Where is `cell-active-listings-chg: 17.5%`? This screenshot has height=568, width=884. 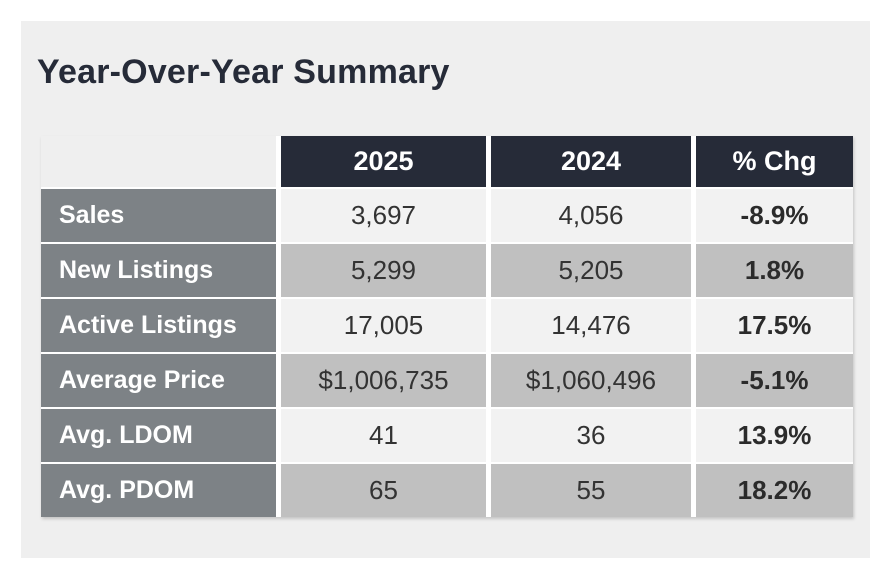 cell-active-listings-chg: 17.5% is located at coordinates (774, 325).